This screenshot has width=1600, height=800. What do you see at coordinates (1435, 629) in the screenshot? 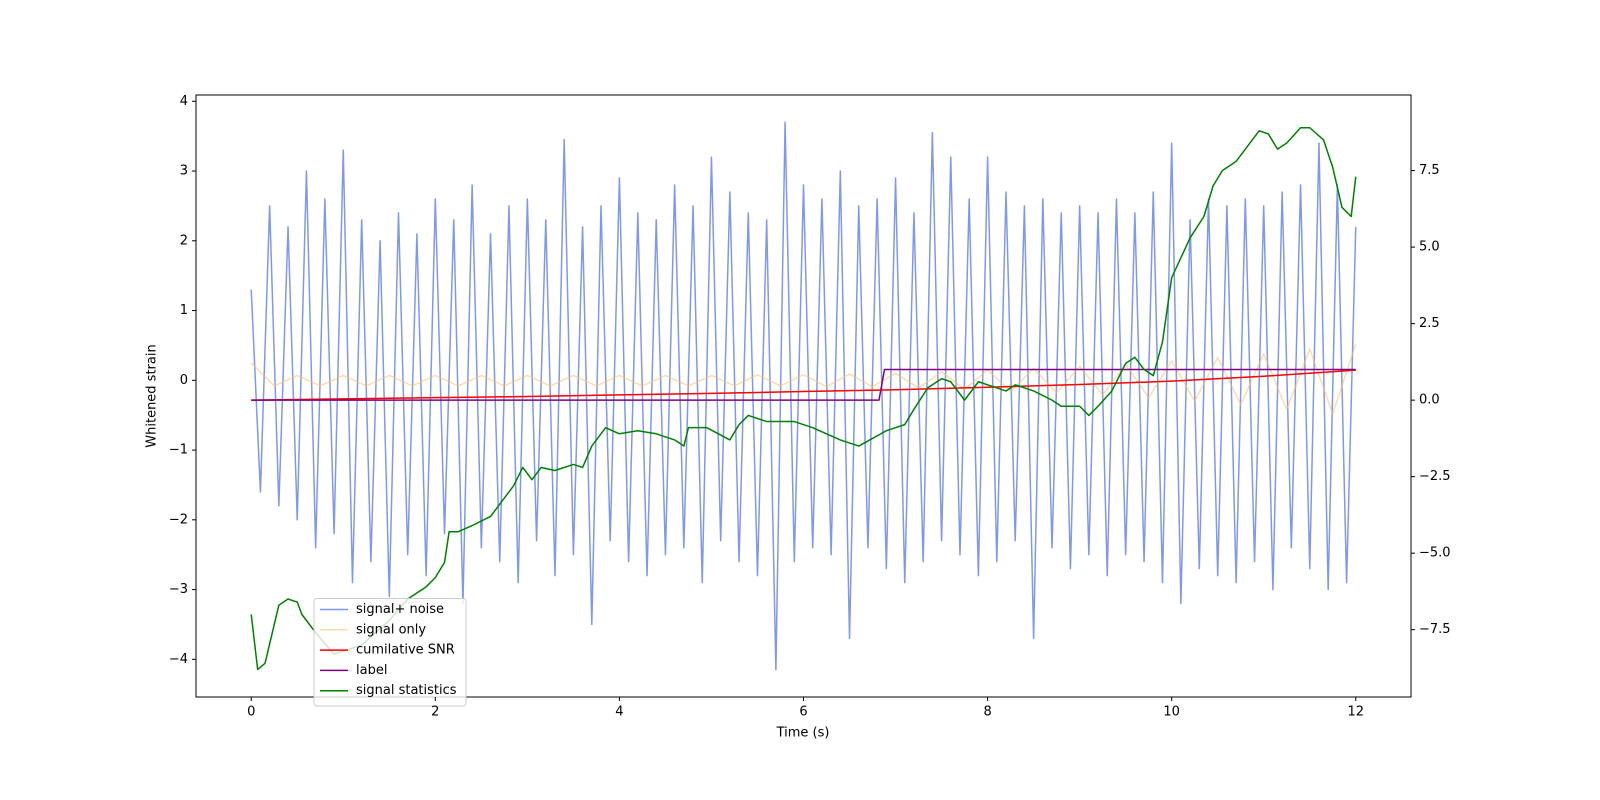
I see `y2-tick-label: −7.5` at bounding box center [1435, 629].